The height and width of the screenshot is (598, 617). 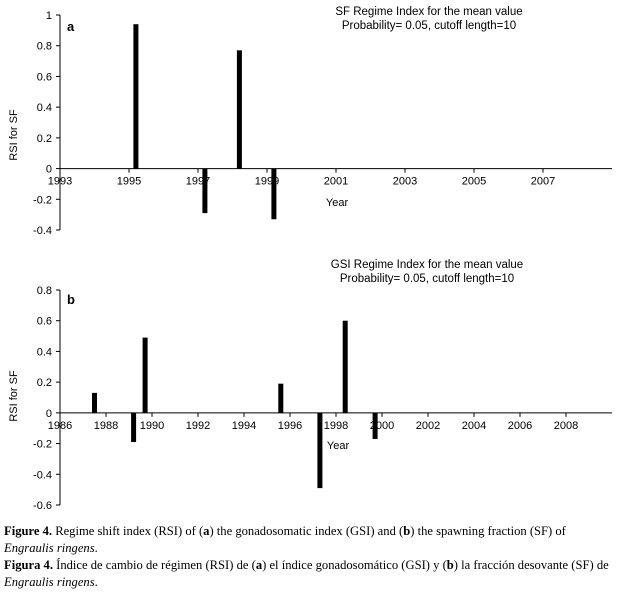 What do you see at coordinates (44, 322) in the screenshot?
I see `panel-b-y-tick-label: 0.6` at bounding box center [44, 322].